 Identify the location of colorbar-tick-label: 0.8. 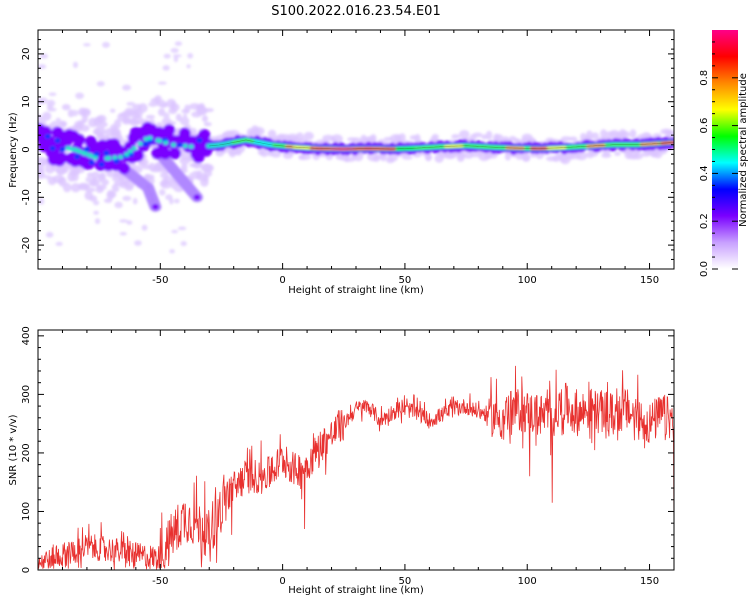
(704, 78).